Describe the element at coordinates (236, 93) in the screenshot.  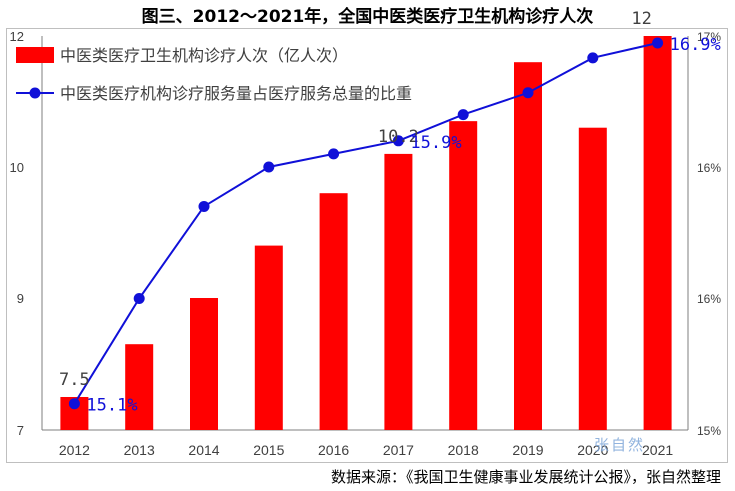
I see `legend-line-label: 中医类医疗机构诊疗服务量占医疗服务总量的比重` at that location.